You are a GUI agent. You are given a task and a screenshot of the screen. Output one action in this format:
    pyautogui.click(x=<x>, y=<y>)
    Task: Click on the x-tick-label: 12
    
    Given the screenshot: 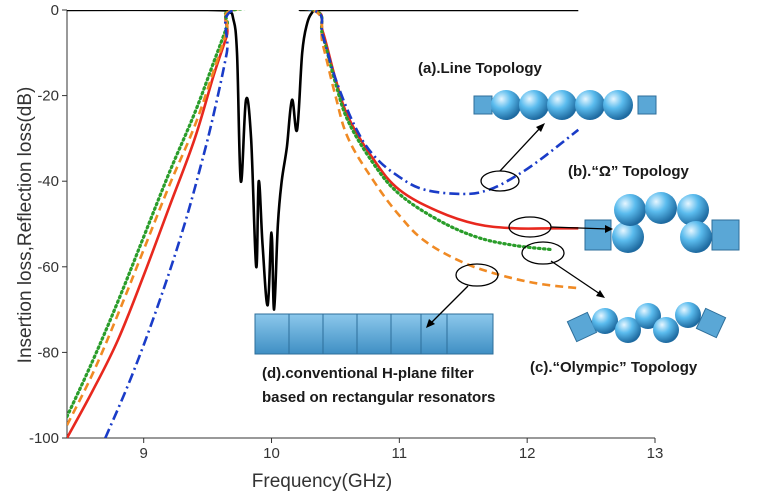 What is the action you would take?
    pyautogui.click(x=527, y=453)
    